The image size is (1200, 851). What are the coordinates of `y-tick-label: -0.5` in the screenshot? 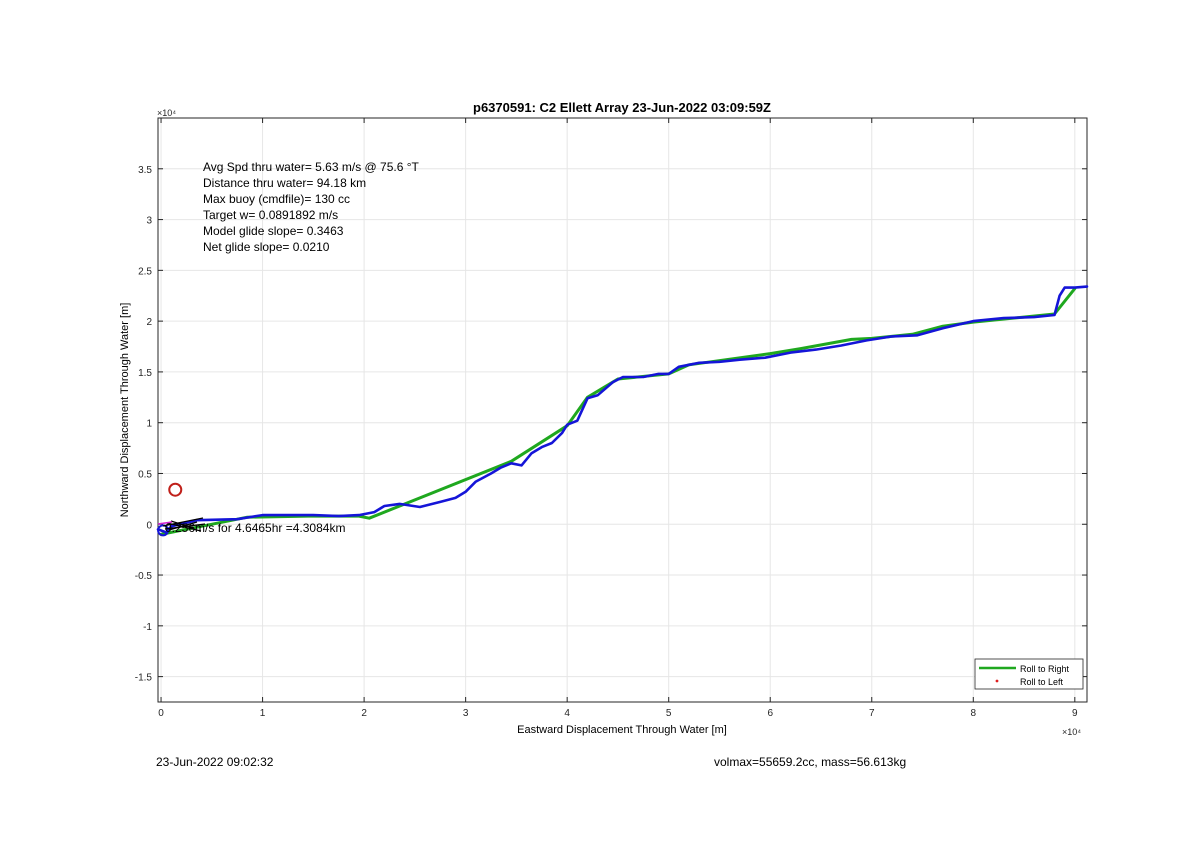 It's located at (144, 576).